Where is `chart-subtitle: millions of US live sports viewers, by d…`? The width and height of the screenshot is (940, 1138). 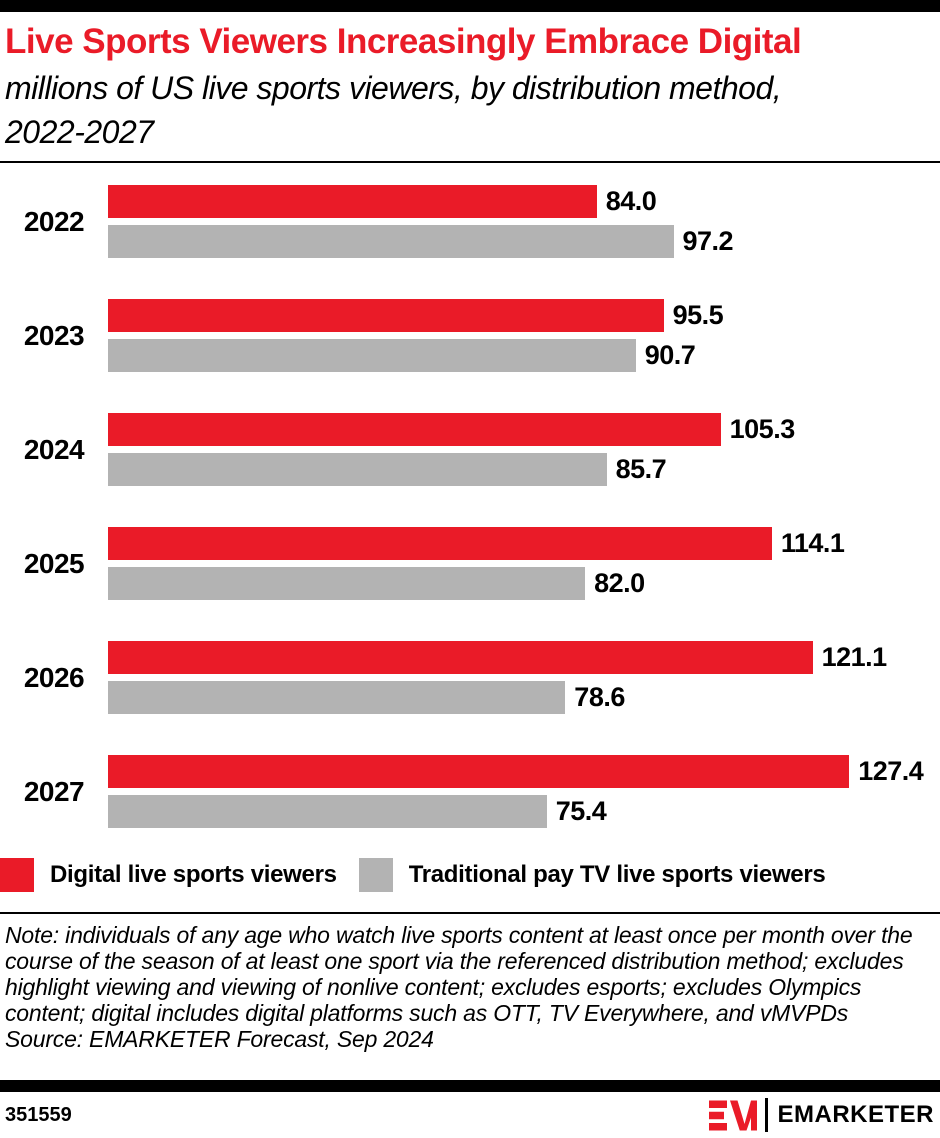
chart-subtitle: millions of US live sports viewers, by d… is located at coordinates (393, 110).